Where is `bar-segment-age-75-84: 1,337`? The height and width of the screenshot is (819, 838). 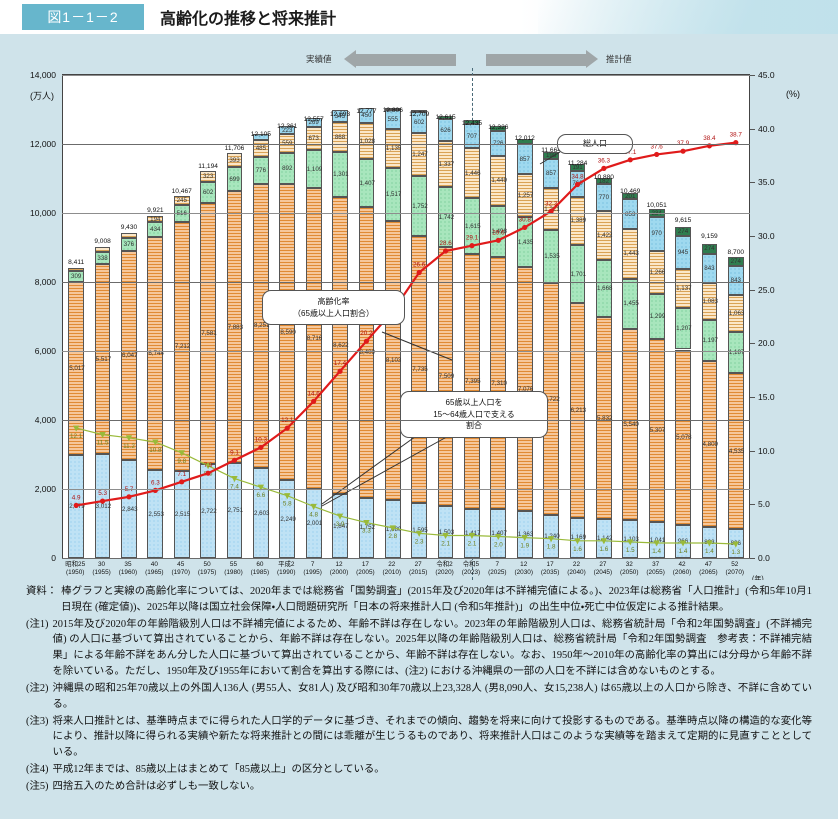 bar-segment-age-75-84: 1,337 is located at coordinates (445, 163).